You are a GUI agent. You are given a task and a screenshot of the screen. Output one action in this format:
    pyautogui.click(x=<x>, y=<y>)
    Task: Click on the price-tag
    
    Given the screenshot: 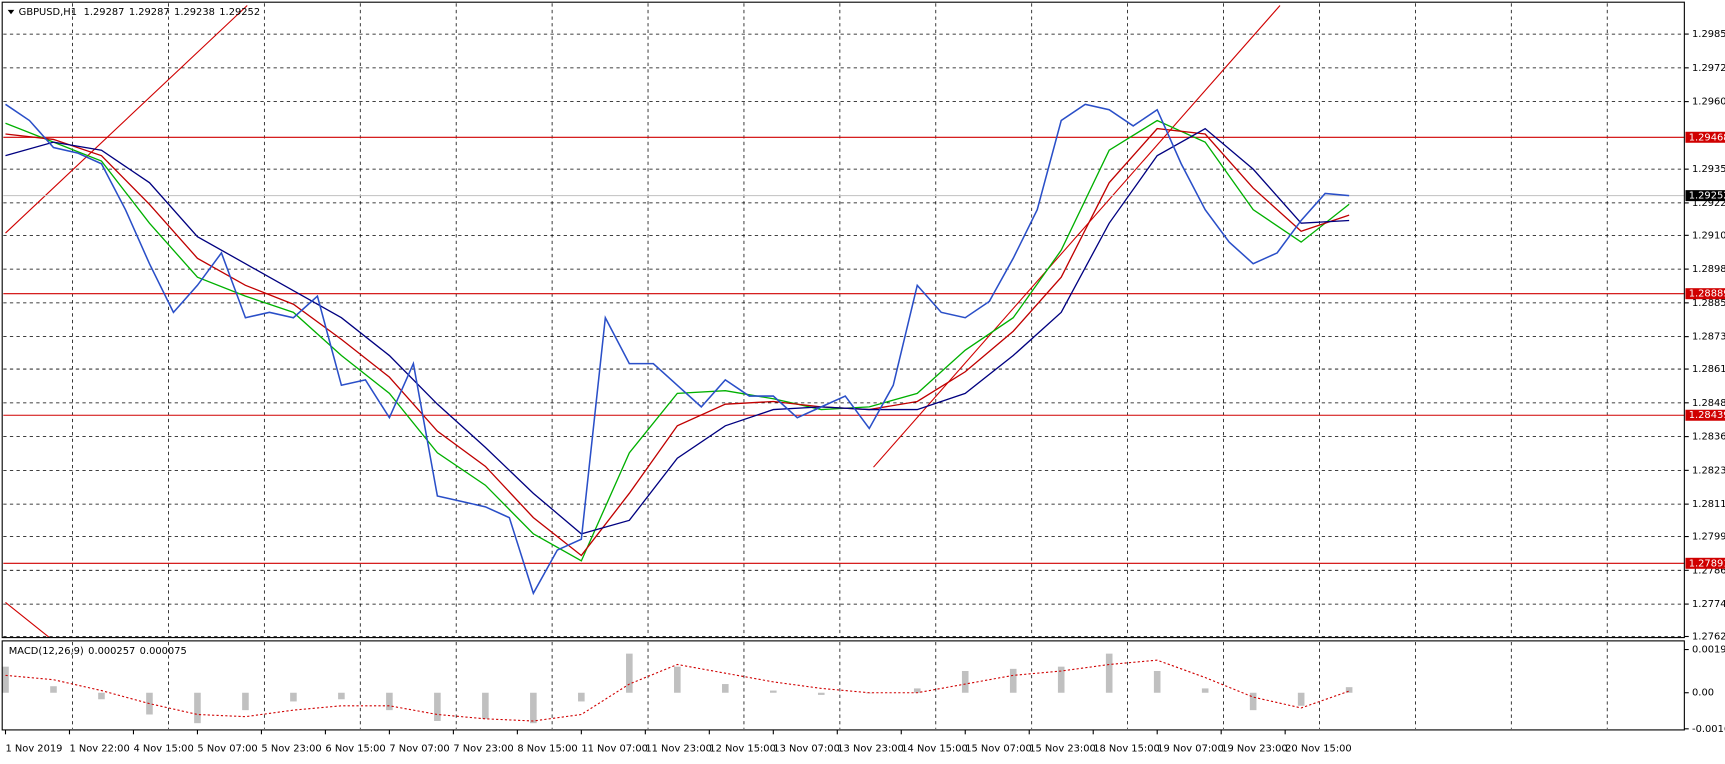 What is the action you would take?
    pyautogui.click(x=1705, y=196)
    